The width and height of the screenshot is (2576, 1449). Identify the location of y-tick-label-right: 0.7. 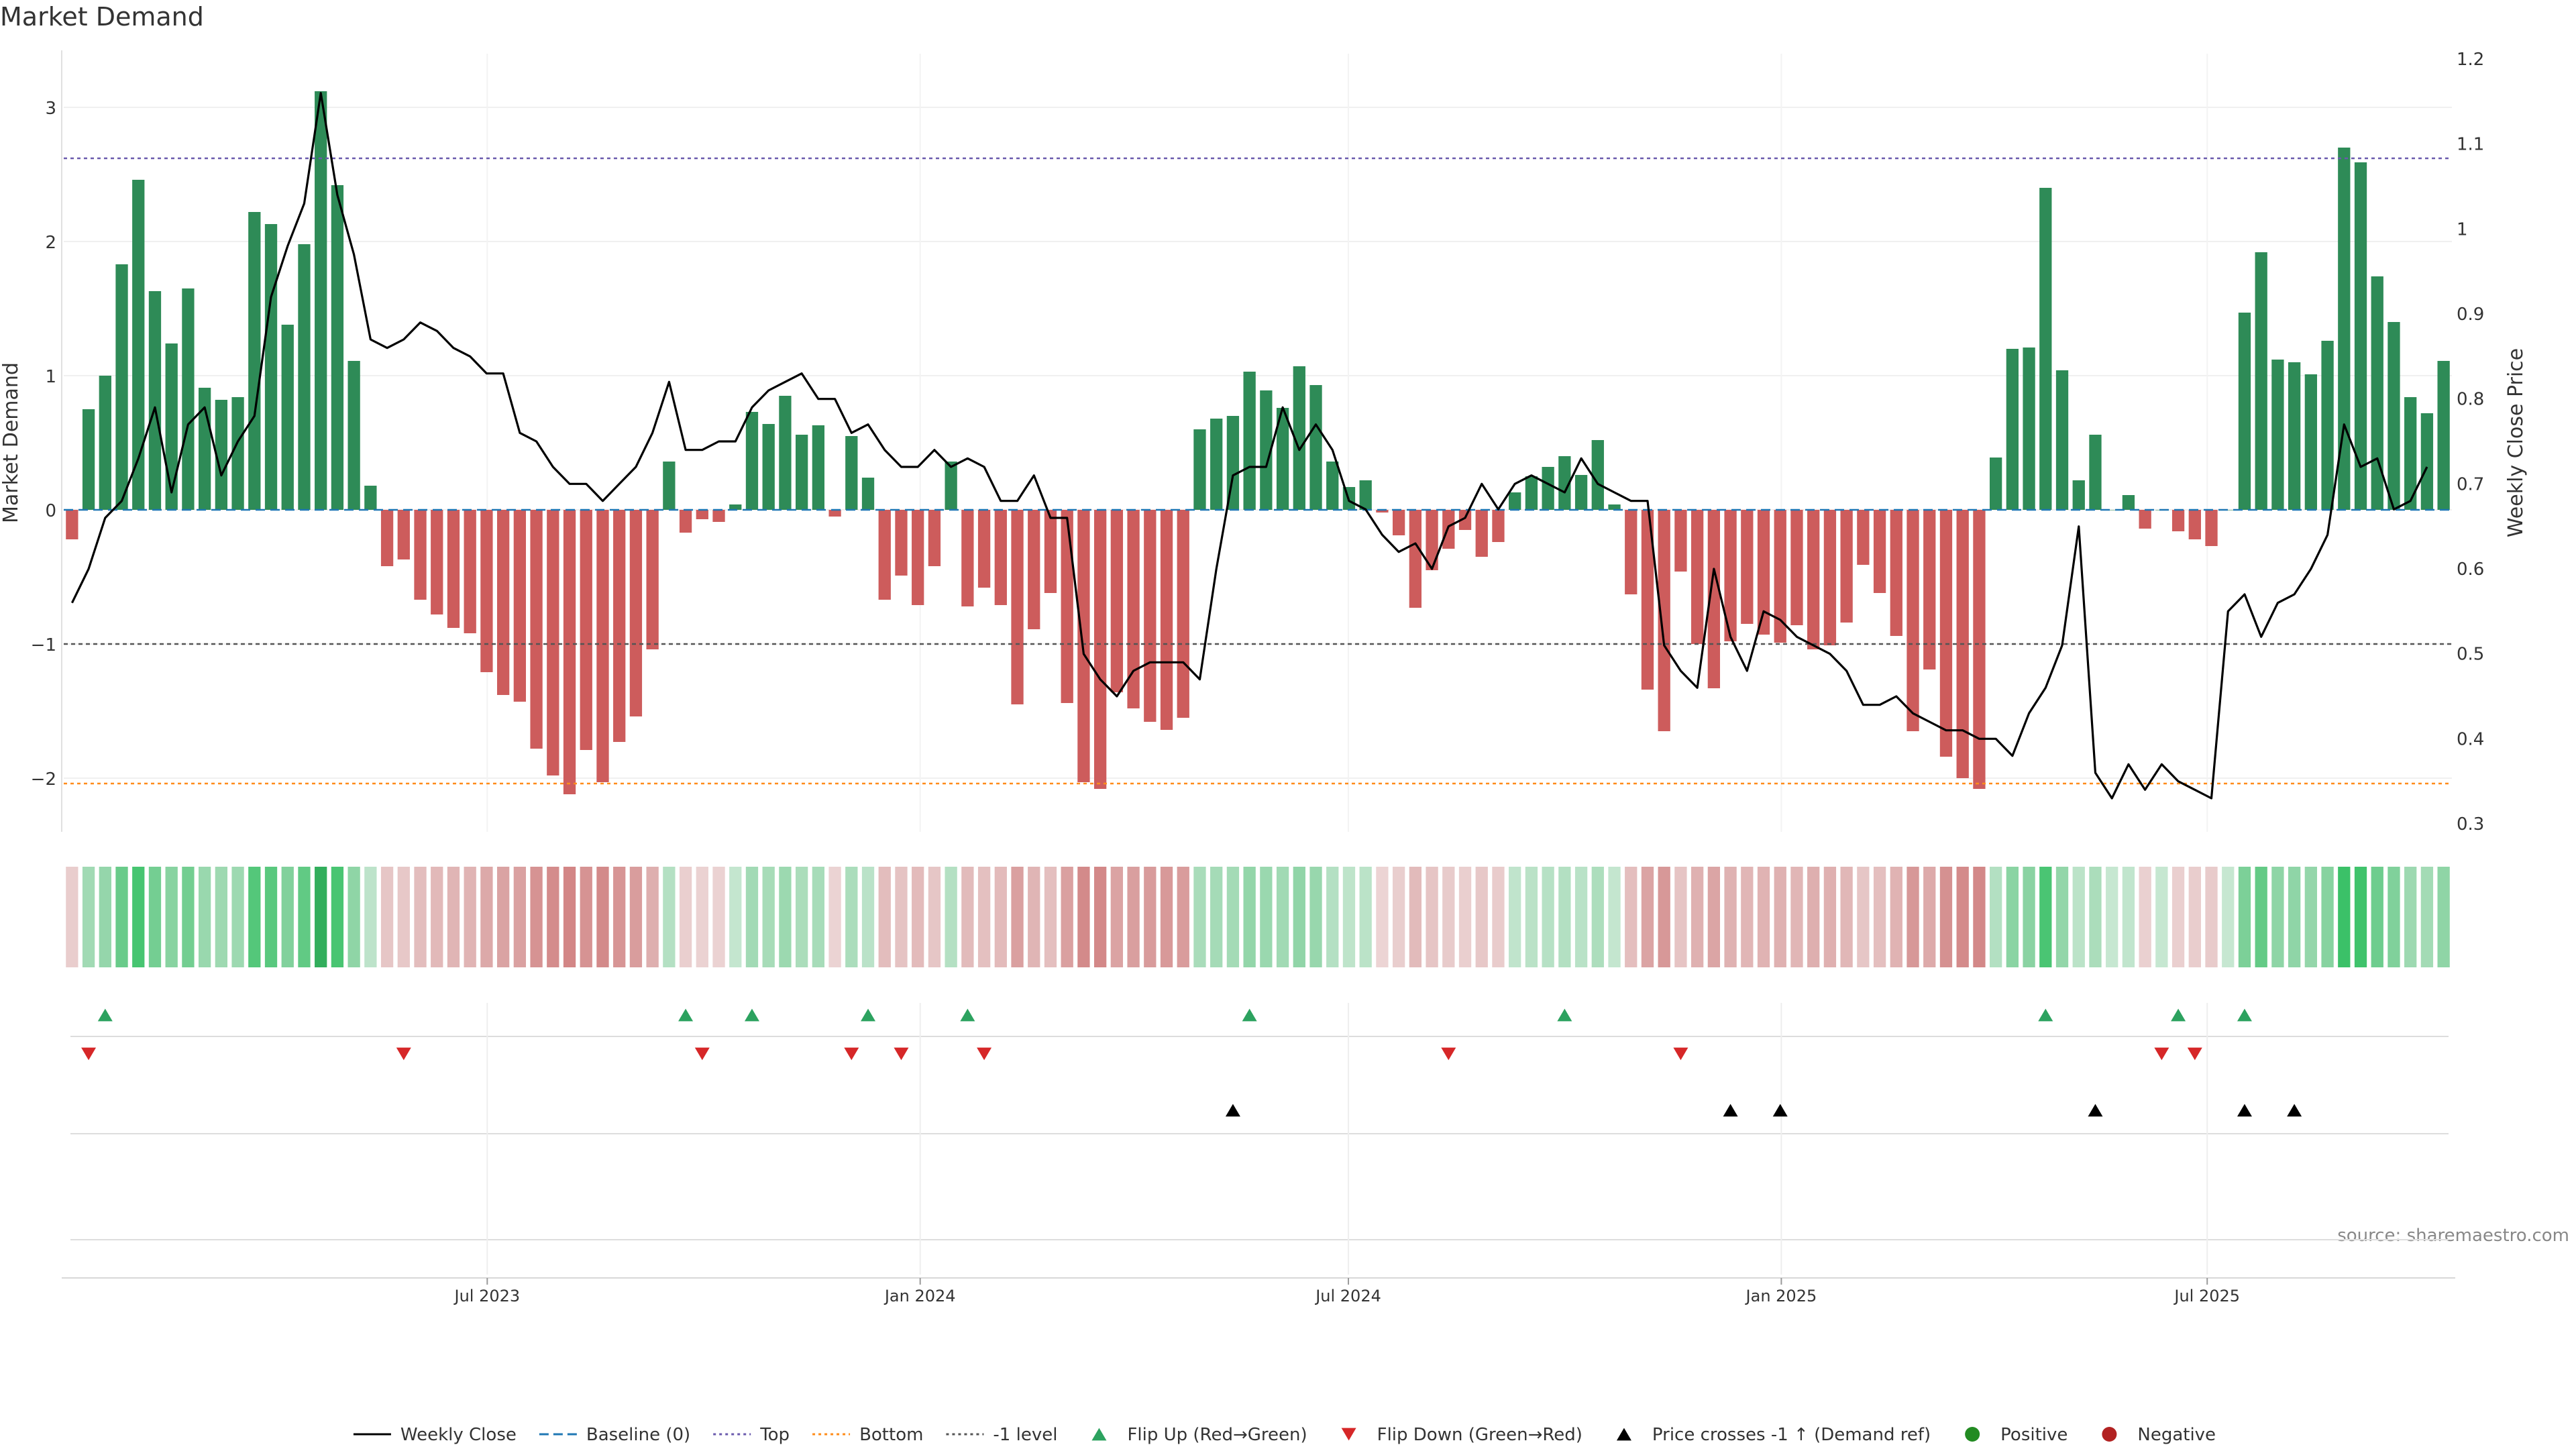
(2470, 484).